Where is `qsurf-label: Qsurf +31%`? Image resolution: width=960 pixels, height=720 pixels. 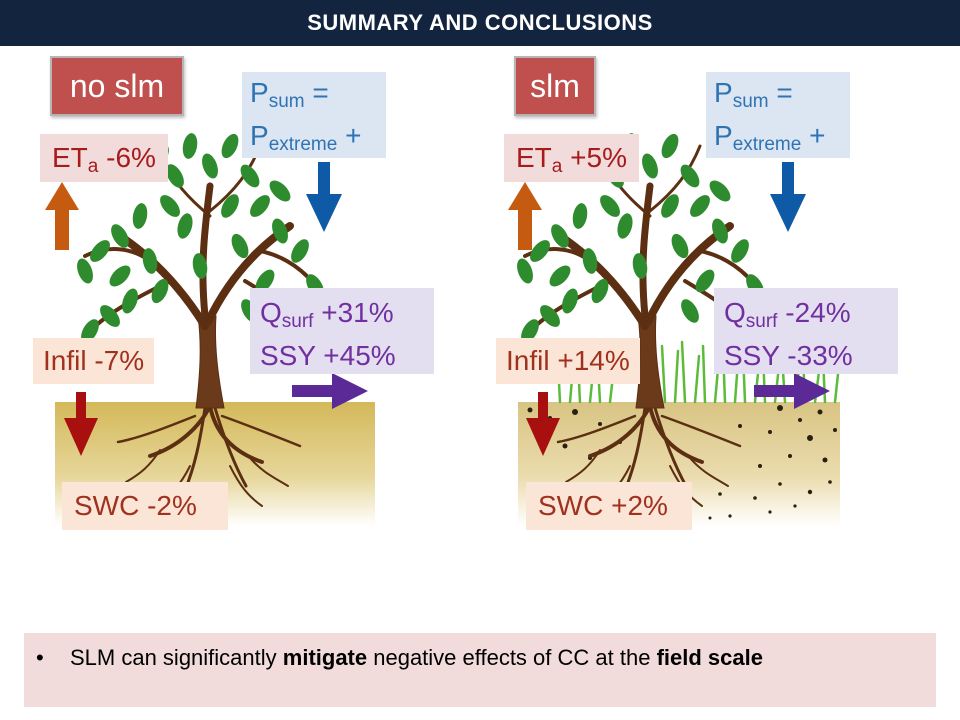
qsurf-label: Qsurf +31% is located at coordinates (327, 314).